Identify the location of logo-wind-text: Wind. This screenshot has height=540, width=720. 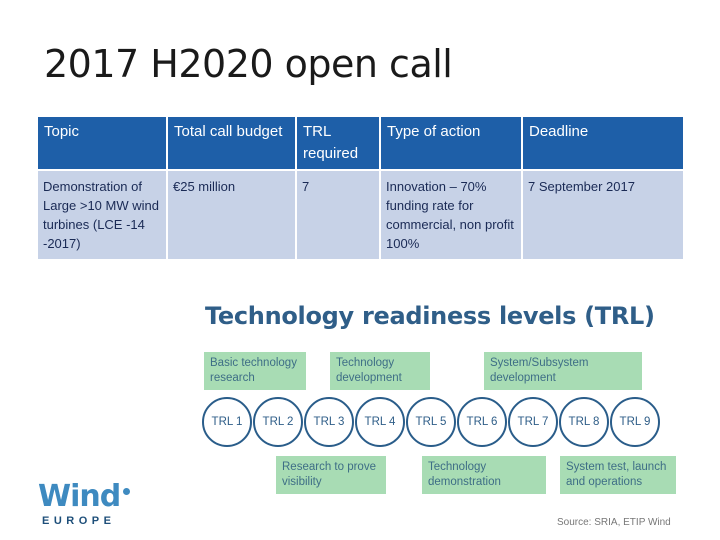
(79, 496).